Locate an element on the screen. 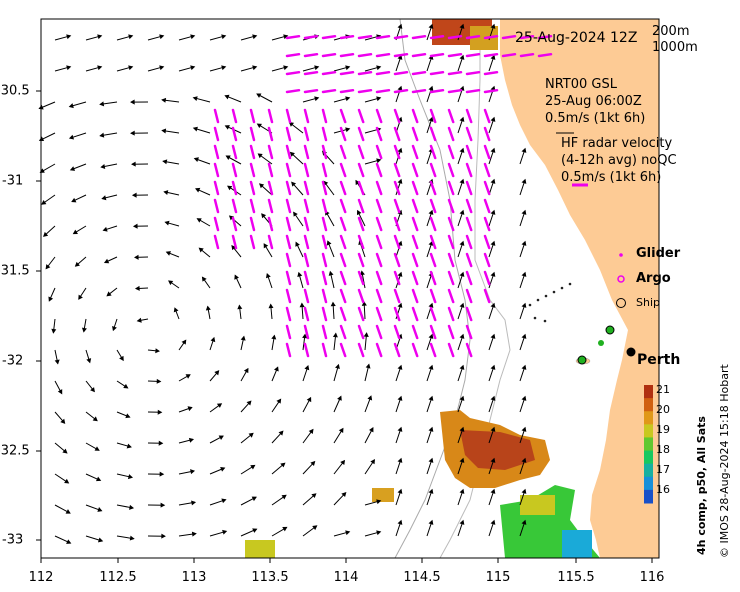  contour-1000-label: 1000m is located at coordinates (675, 47).